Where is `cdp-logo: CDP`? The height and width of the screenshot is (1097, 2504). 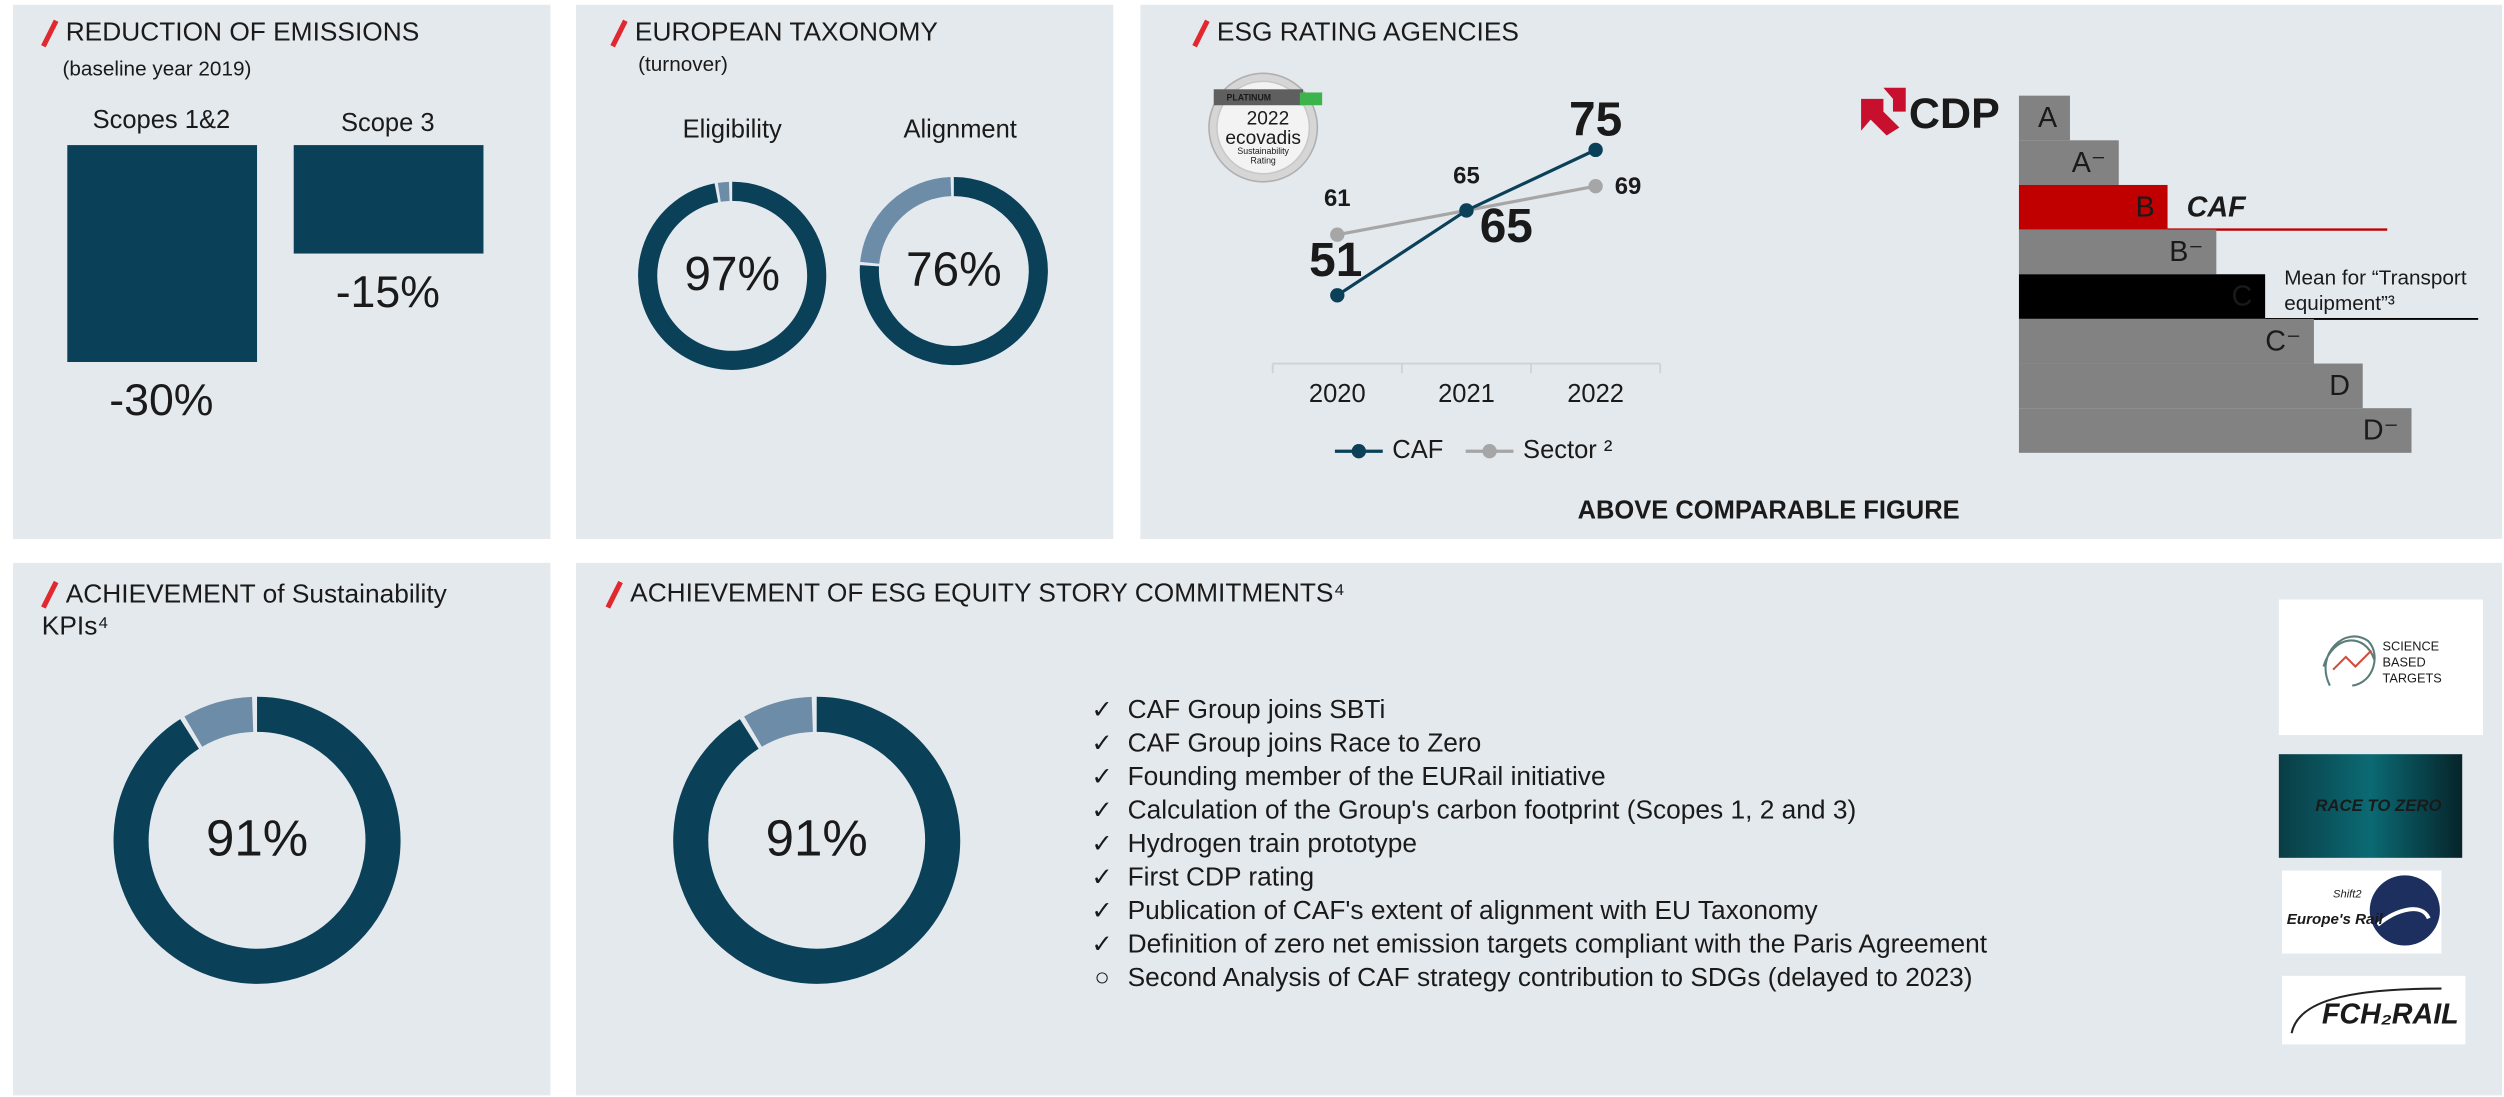 cdp-logo: CDP is located at coordinates (1954, 114).